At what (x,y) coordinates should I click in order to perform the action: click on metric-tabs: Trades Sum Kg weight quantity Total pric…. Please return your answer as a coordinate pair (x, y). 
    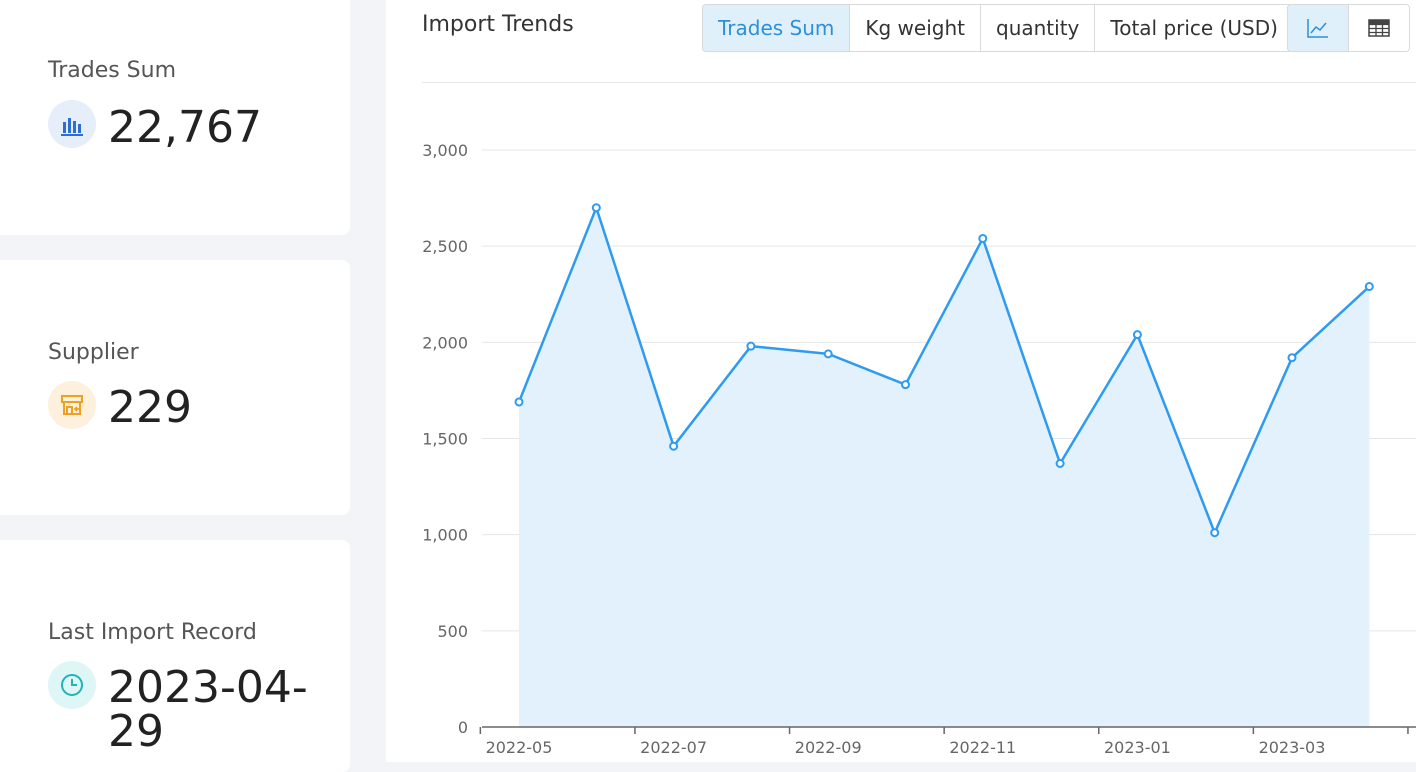
    Looking at the image, I should click on (998, 28).